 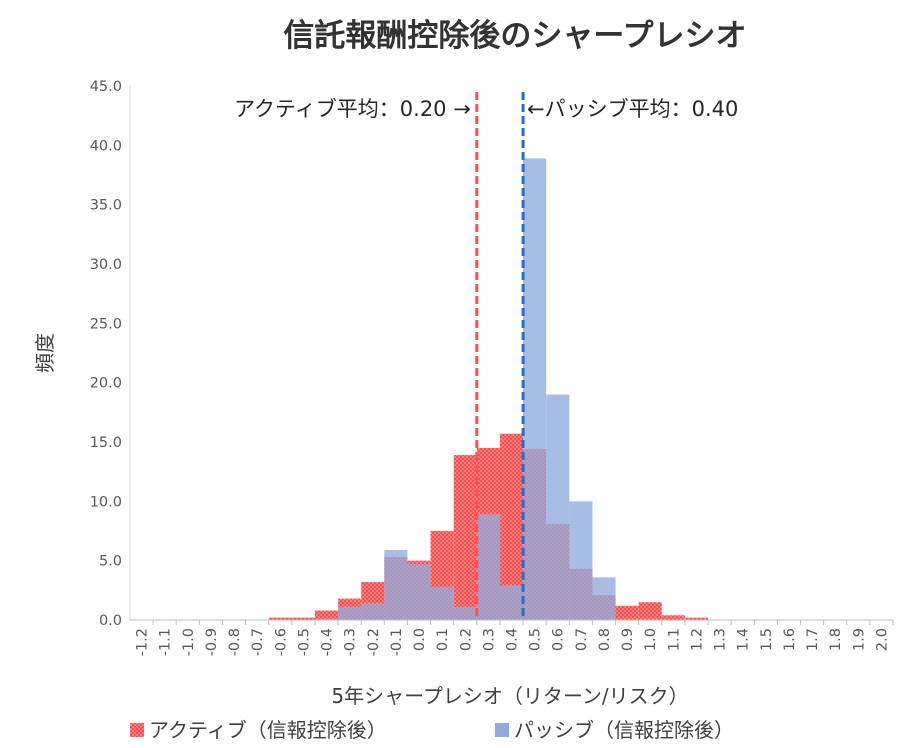 I want to click on bar-passive-0.0, so click(x=419, y=592).